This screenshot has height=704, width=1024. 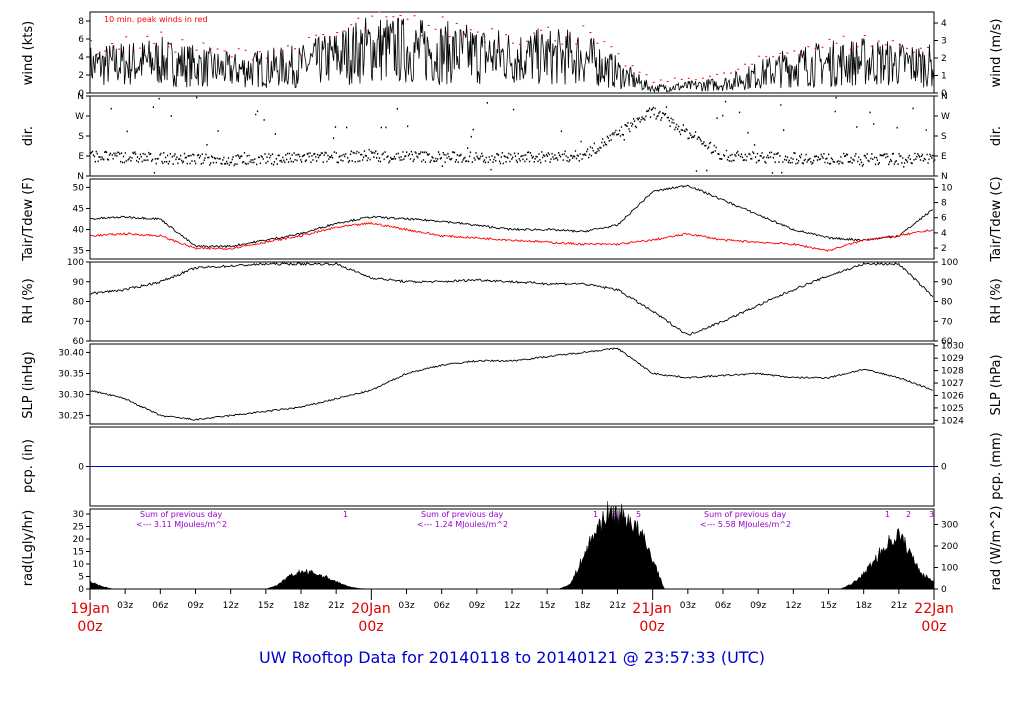 What do you see at coordinates (509, 47) in the screenshot?
I see `peak-wind-marks` at bounding box center [509, 47].